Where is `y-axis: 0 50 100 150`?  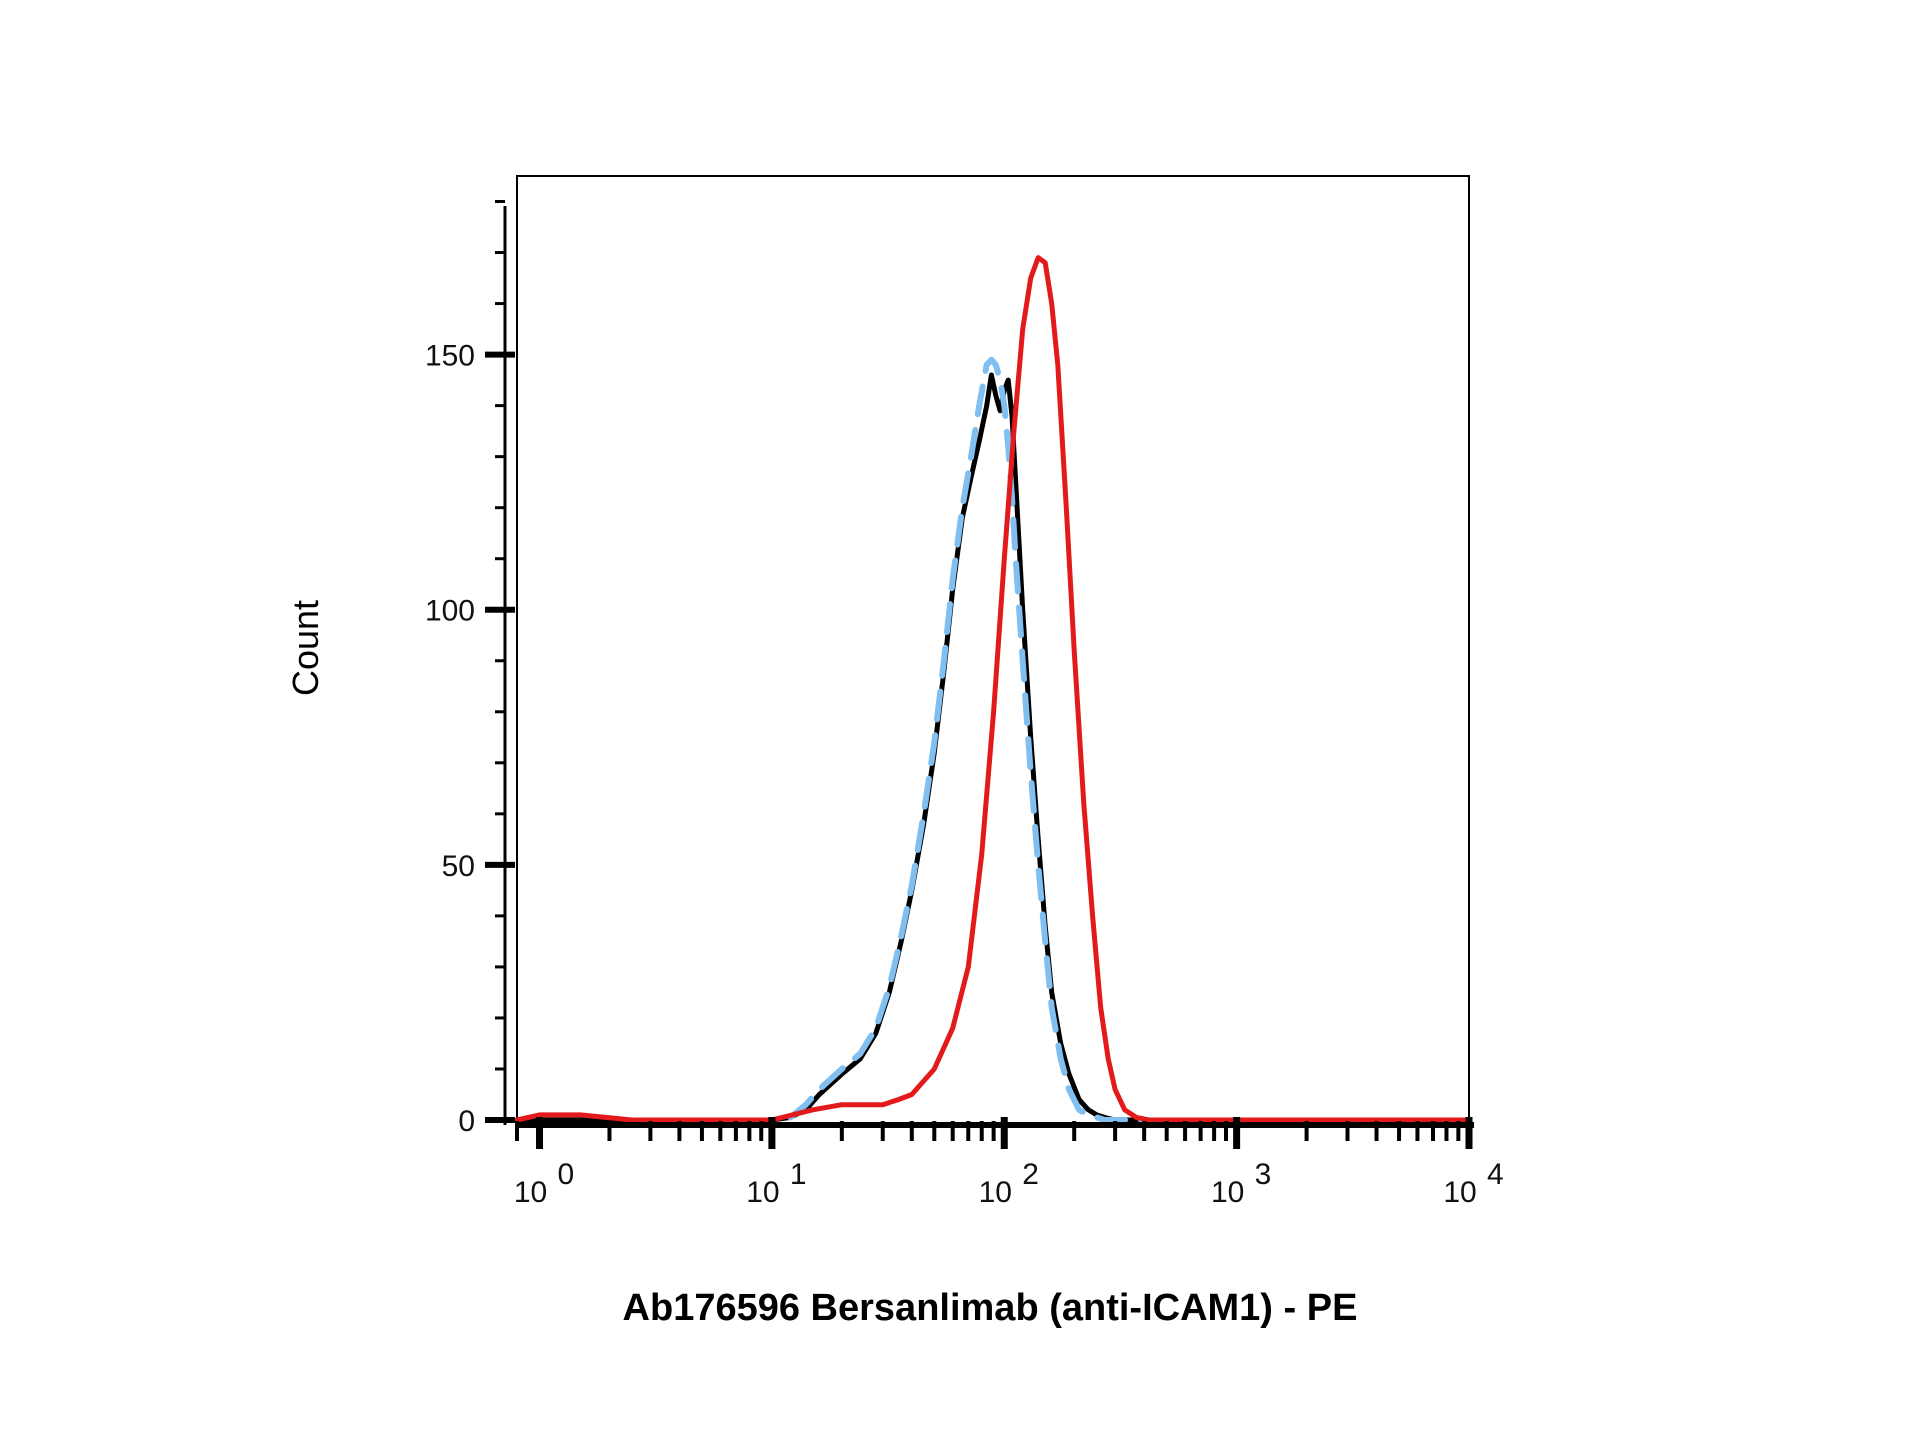
y-axis: 0 50 100 150 is located at coordinates (470, 669).